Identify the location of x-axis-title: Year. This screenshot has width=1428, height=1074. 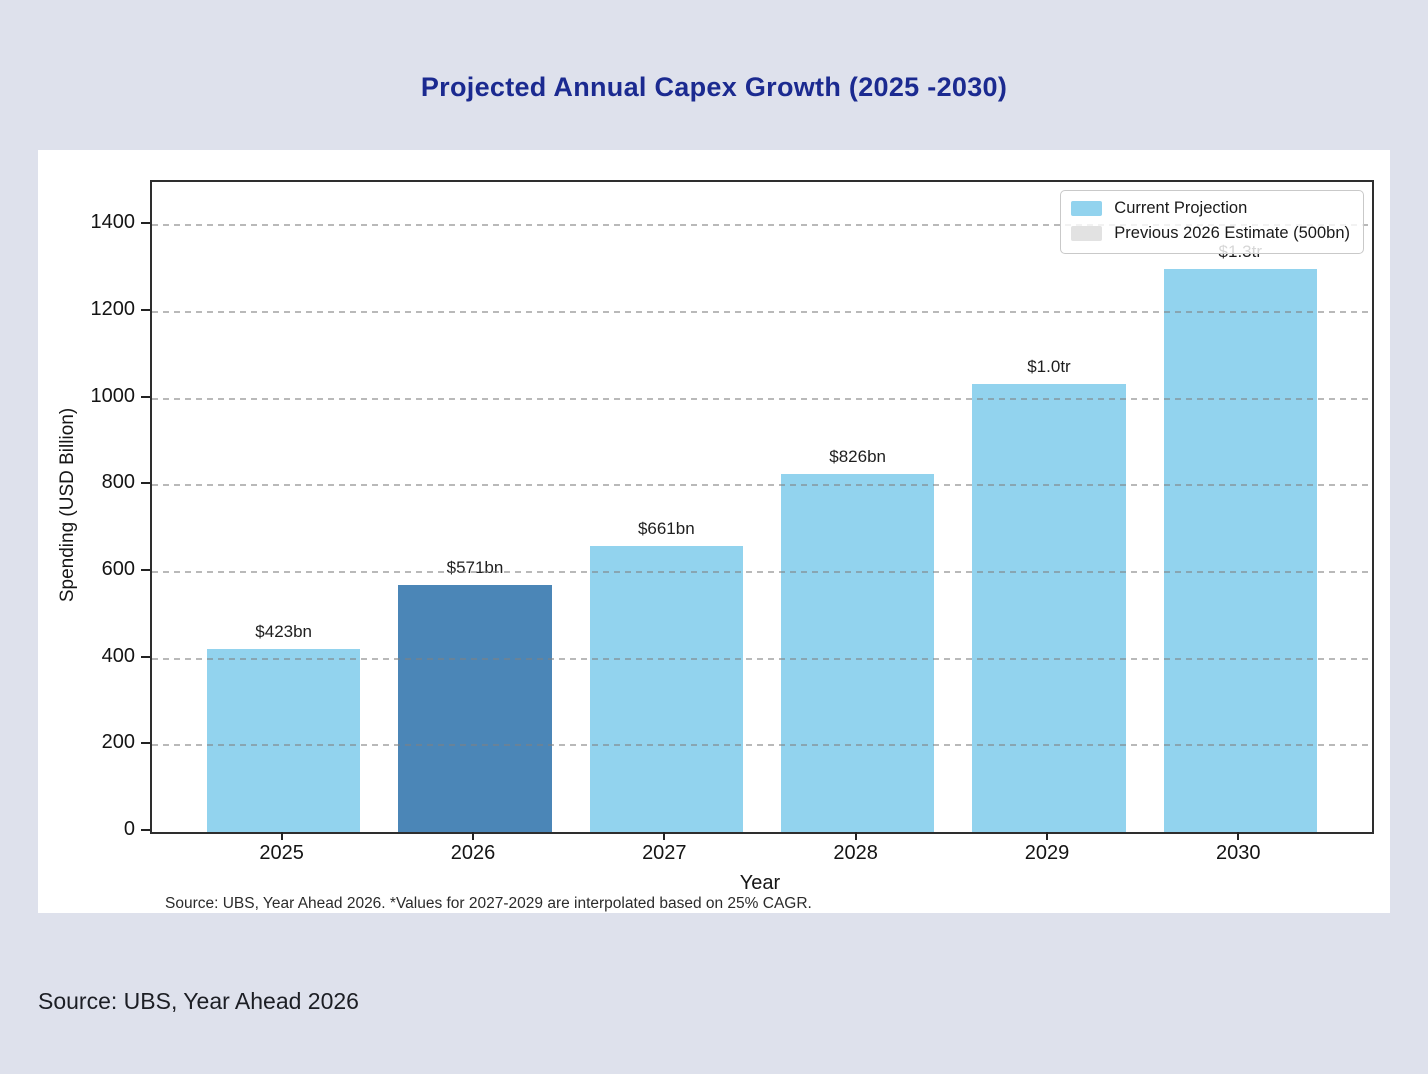
(760, 883).